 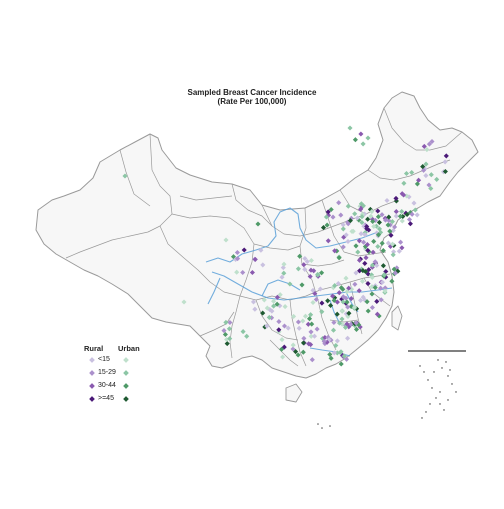 I want to click on hainan-island, so click(x=294, y=393).